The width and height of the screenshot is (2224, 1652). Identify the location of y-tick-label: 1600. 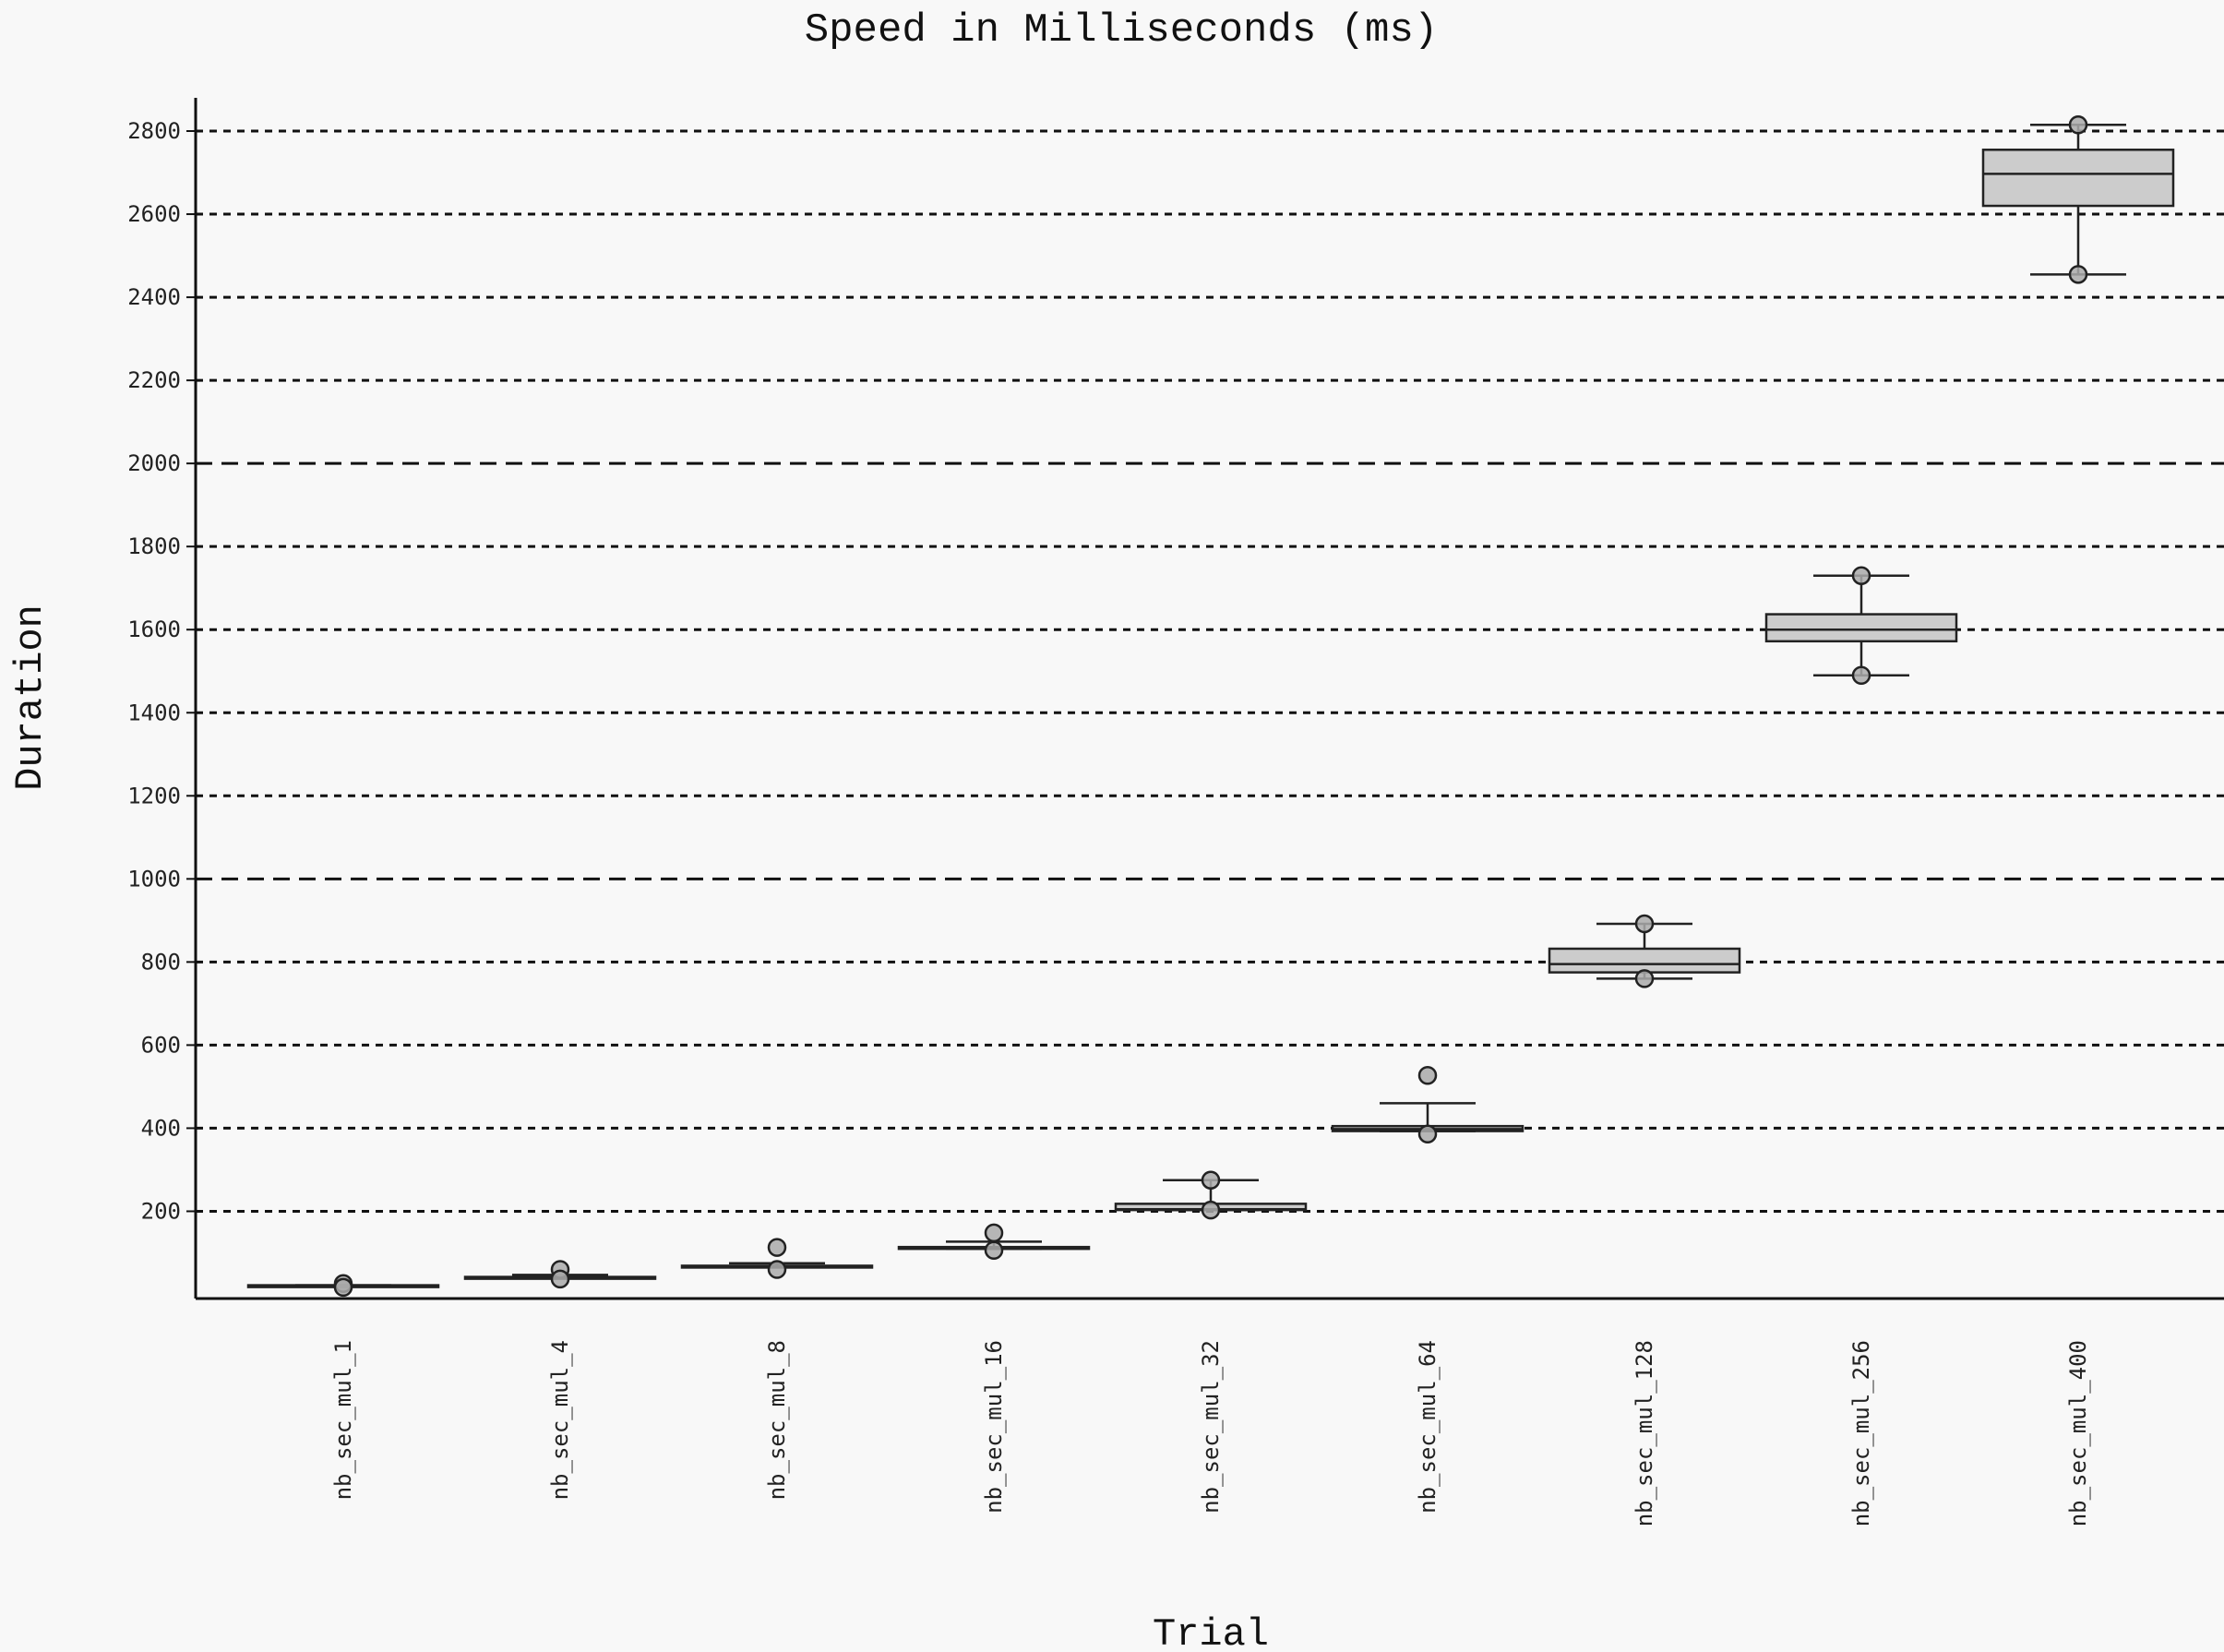
(154, 630).